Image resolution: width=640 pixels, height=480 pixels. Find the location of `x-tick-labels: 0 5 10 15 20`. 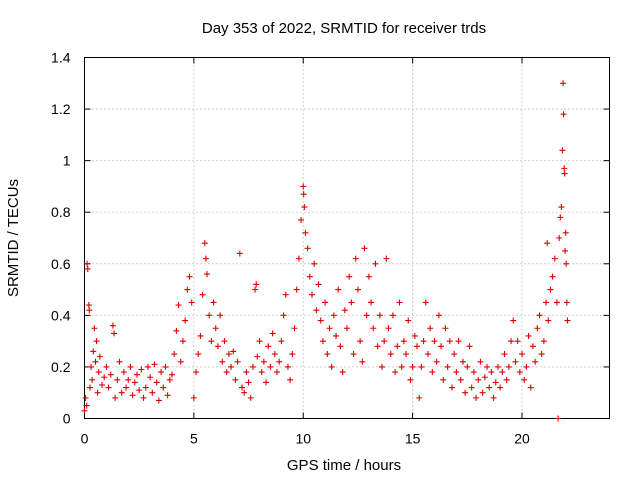

x-tick-labels: 0 5 10 15 20 is located at coordinates (305, 439).